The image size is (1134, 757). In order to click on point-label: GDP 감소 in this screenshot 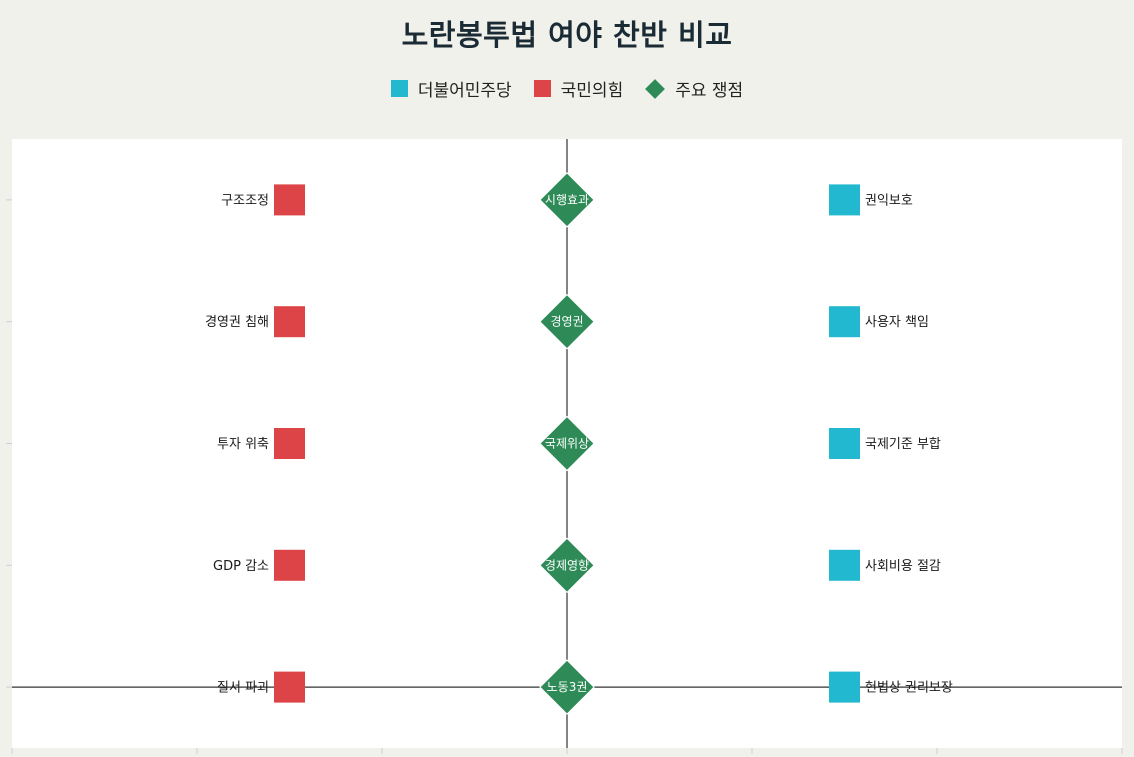, I will do `click(241, 566)`.